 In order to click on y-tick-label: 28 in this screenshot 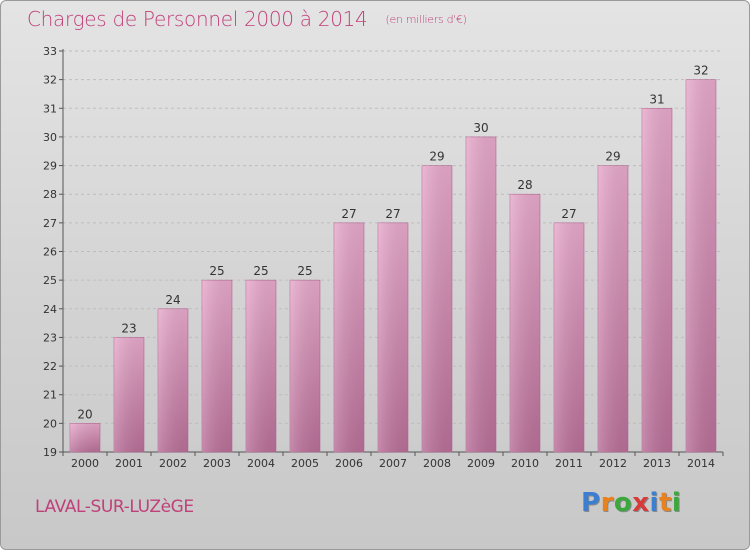, I will do `click(50, 194)`.